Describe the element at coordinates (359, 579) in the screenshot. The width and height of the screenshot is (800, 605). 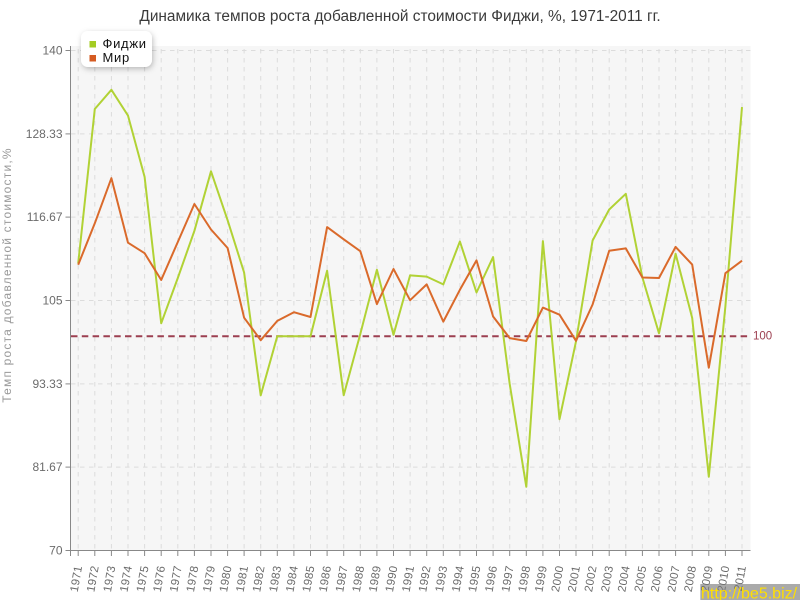
I see `svg-text: 1988` at that location.